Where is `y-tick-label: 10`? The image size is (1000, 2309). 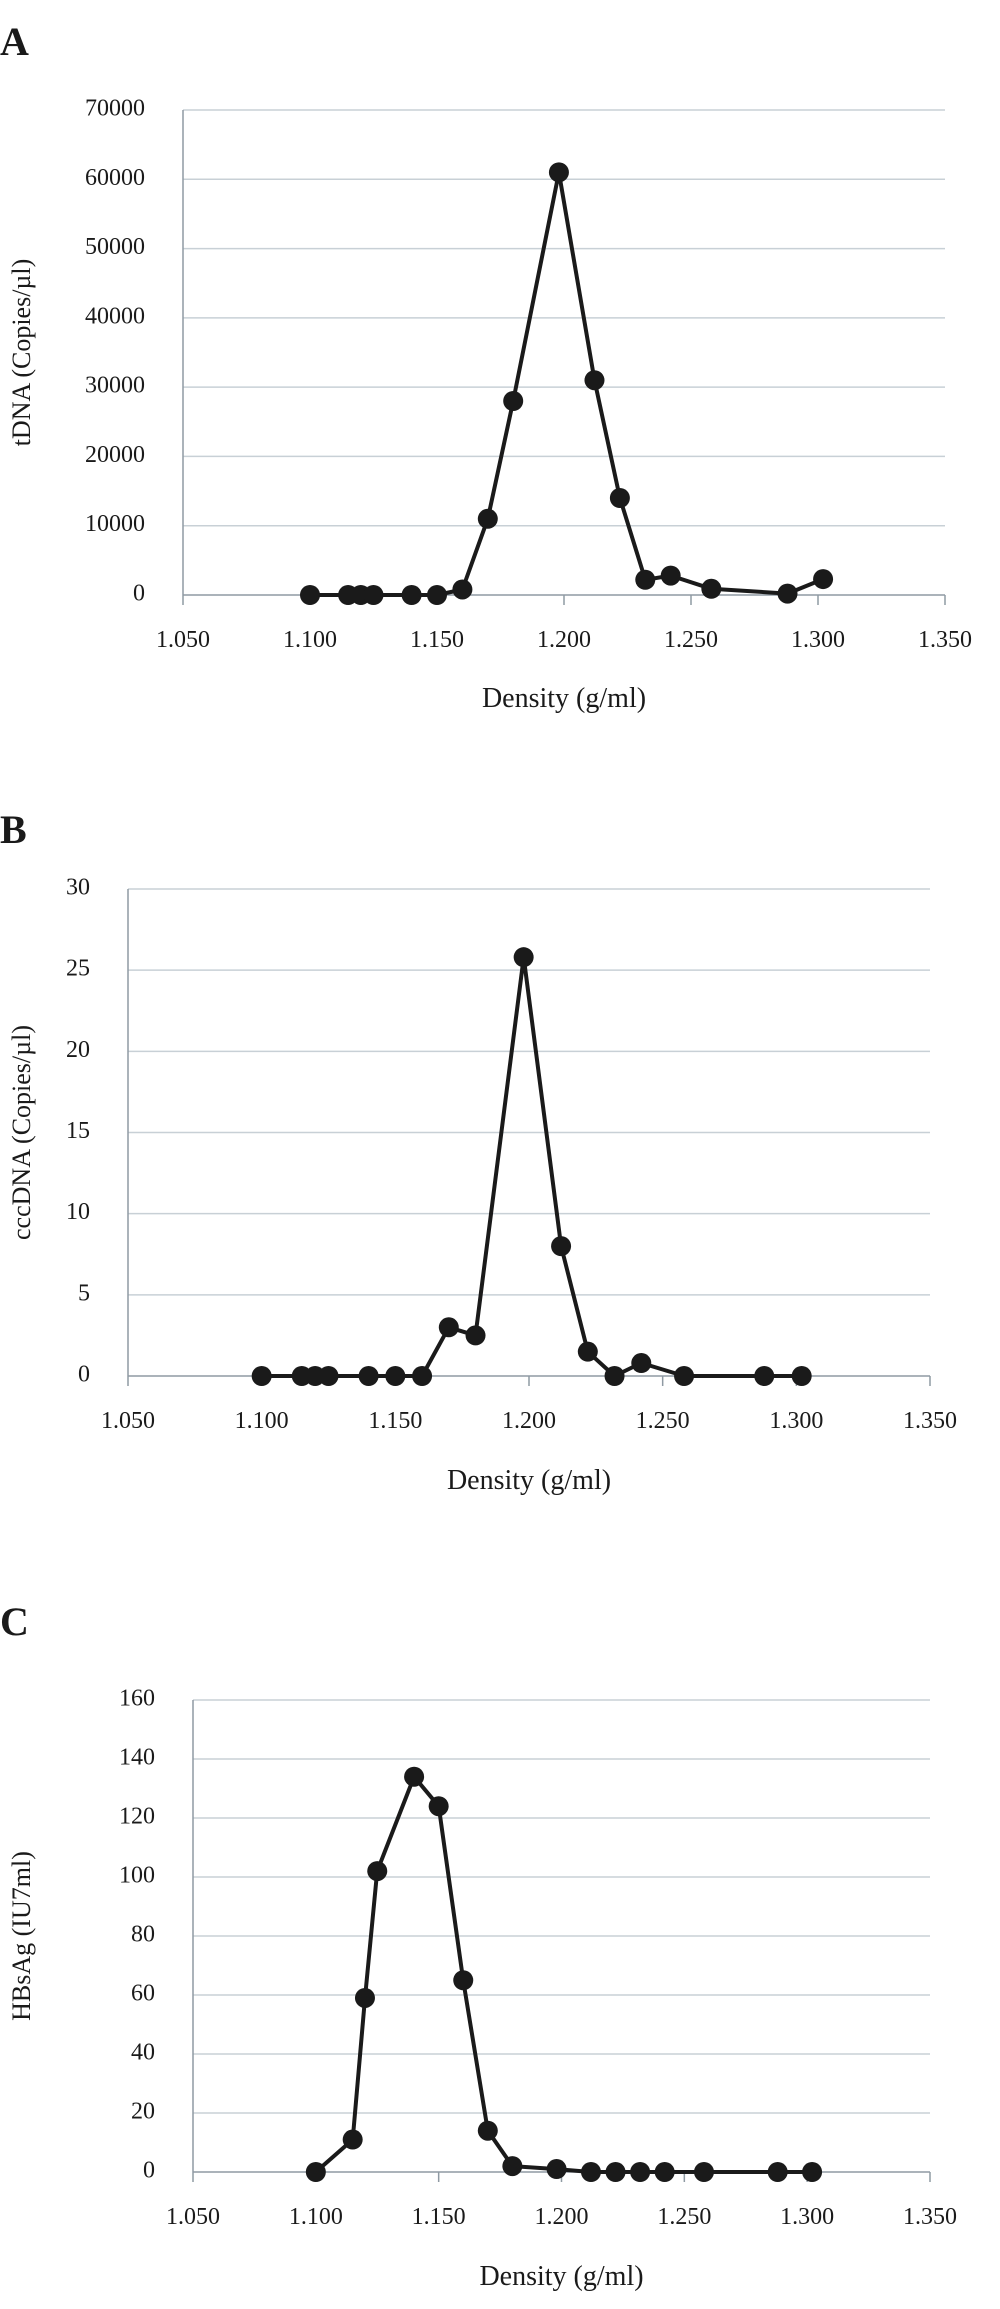
y-tick-label: 10 is located at coordinates (78, 1212).